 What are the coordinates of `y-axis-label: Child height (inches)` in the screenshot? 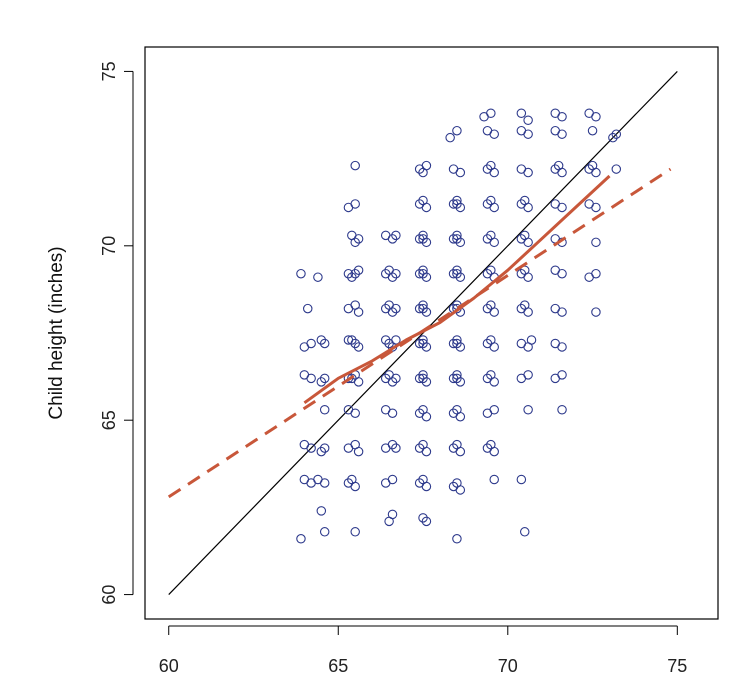 It's located at (56, 332).